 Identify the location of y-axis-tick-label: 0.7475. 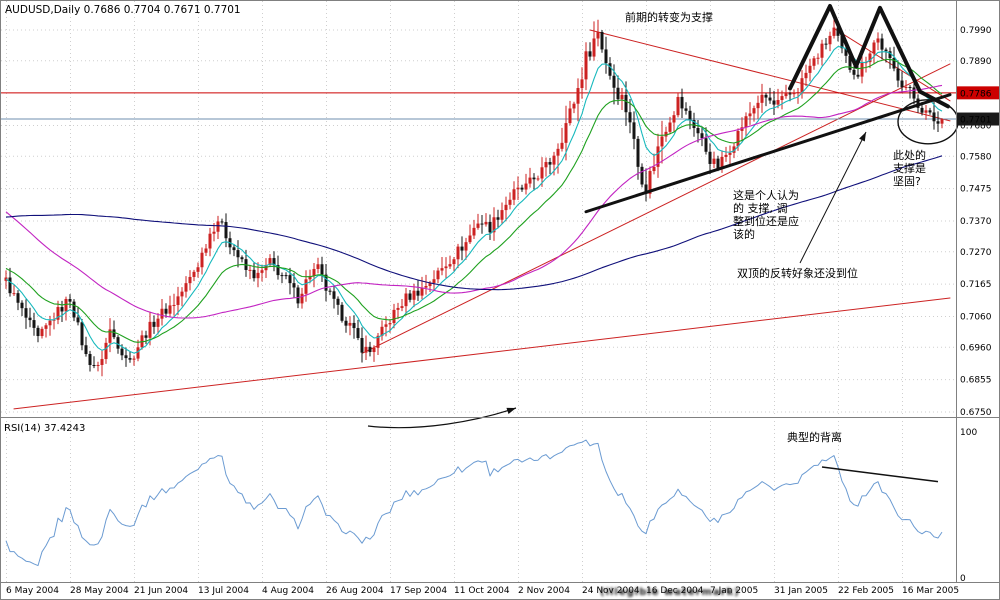
(976, 190).